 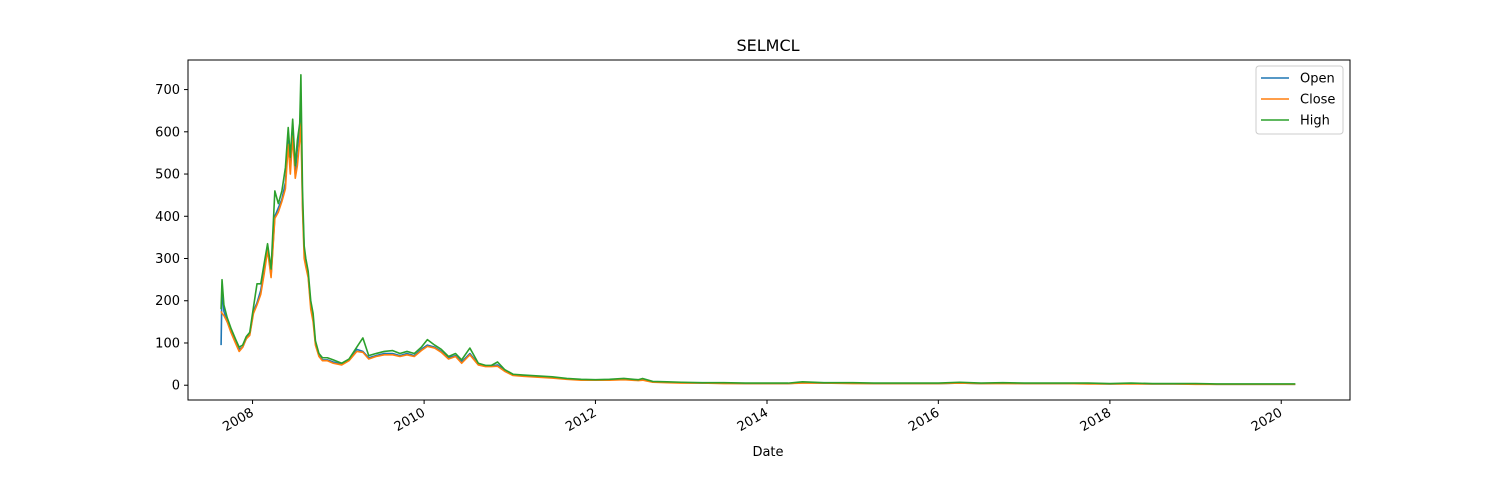 What do you see at coordinates (1317, 100) in the screenshot?
I see `legend-label-close: Close` at bounding box center [1317, 100].